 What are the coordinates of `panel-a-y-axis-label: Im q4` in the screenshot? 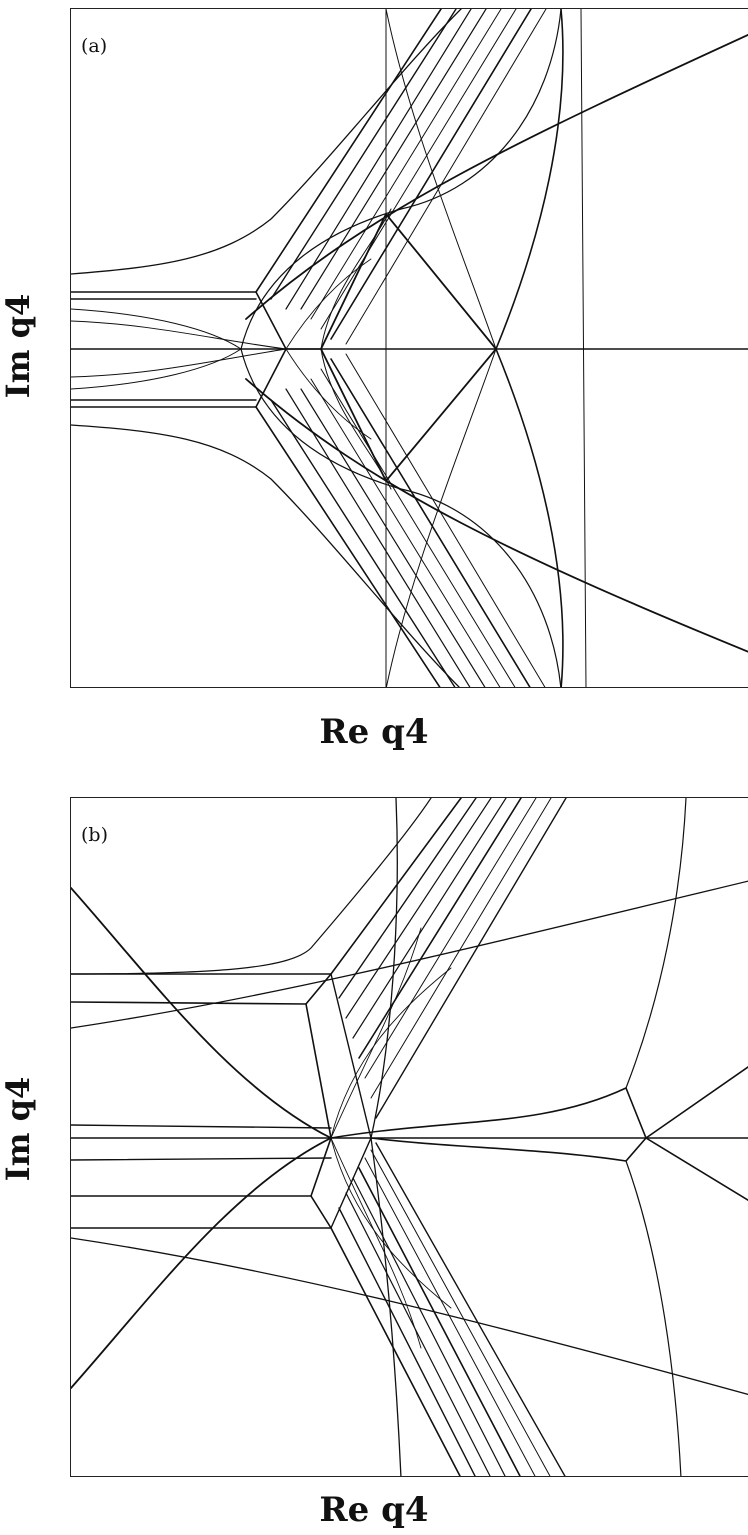 It's located at (18, 346).